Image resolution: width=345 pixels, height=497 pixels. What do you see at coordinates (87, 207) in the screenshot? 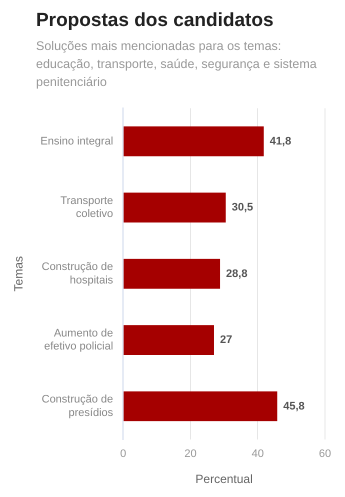
I see `y-tick-label: Transporte coletivo` at bounding box center [87, 207].